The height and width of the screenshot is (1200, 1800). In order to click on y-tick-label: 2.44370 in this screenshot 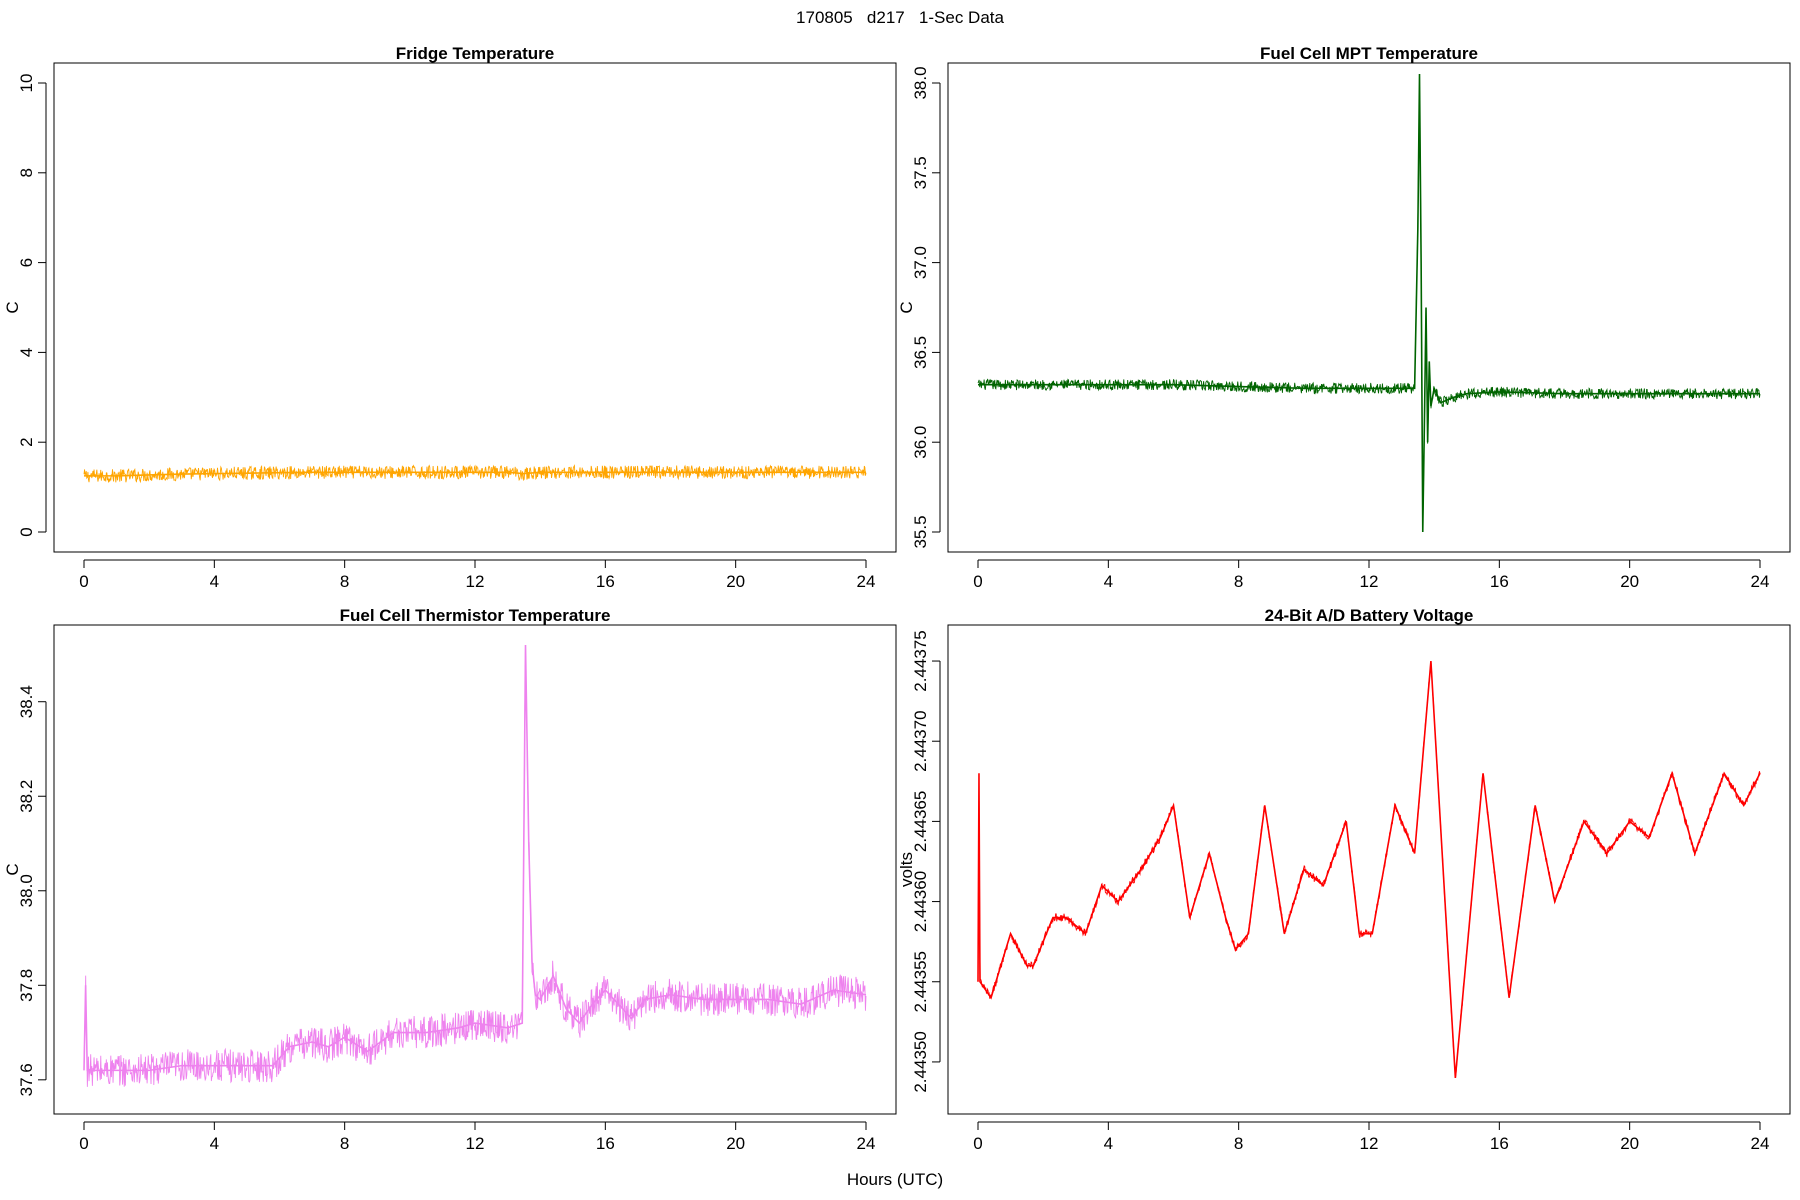, I will do `click(920, 740)`.